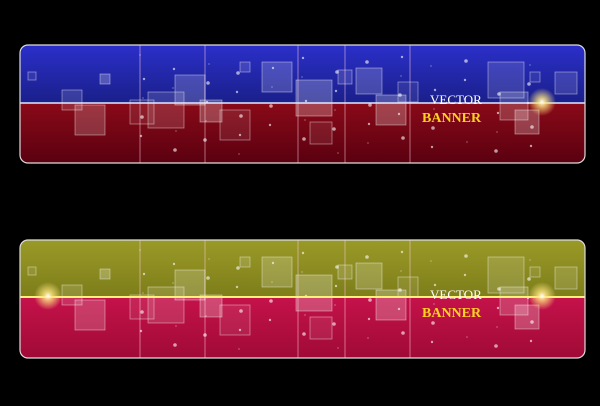 This screenshot has height=406, width=600. I want to click on banner-line1: VECTOR, so click(456, 99).